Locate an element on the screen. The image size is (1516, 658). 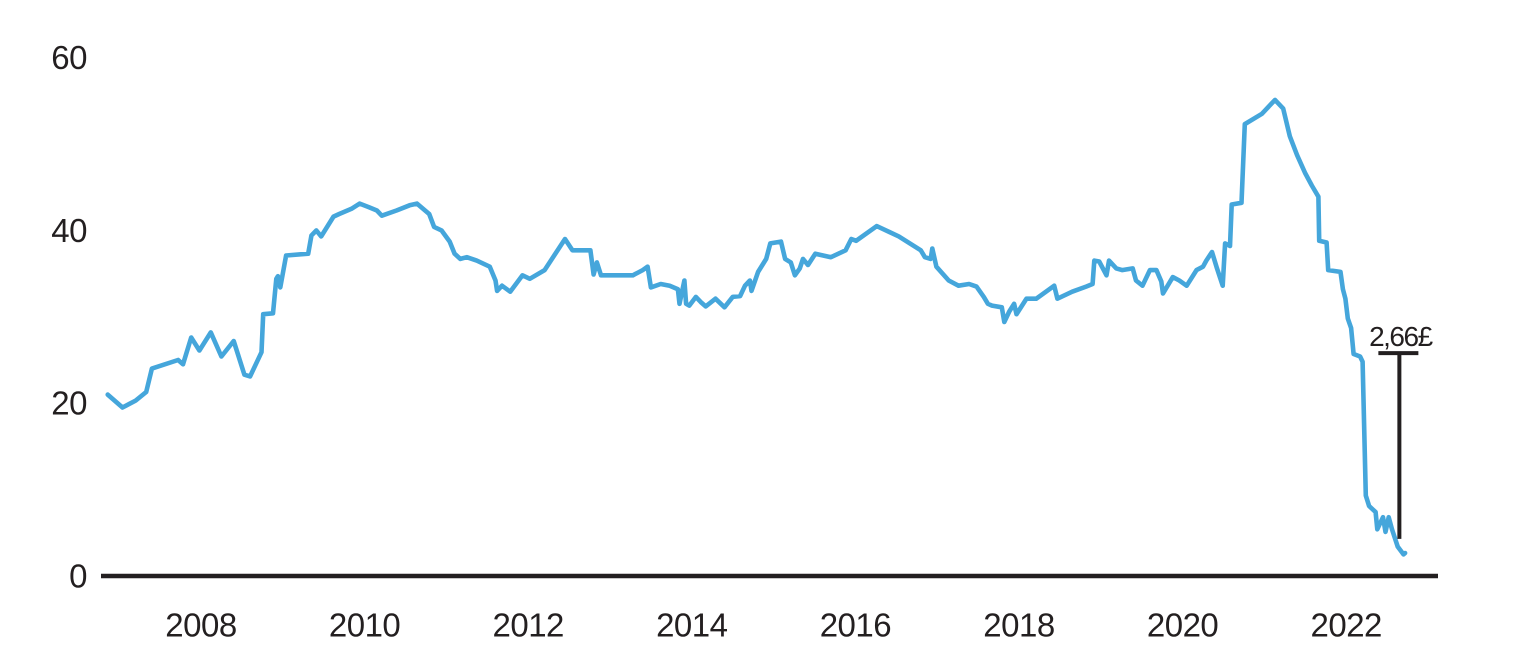
x-tick-label: 2010 is located at coordinates (365, 625).